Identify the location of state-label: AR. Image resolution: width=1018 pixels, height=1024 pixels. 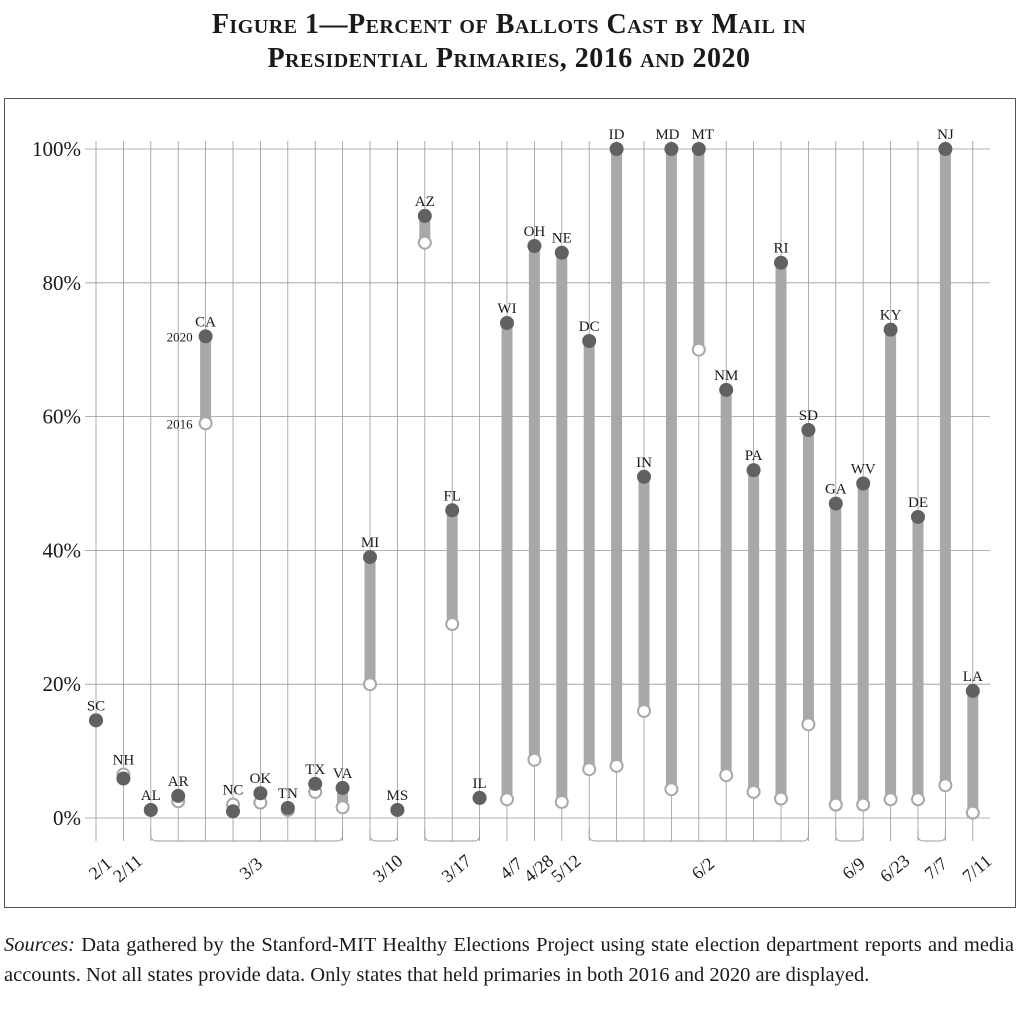
(178, 782).